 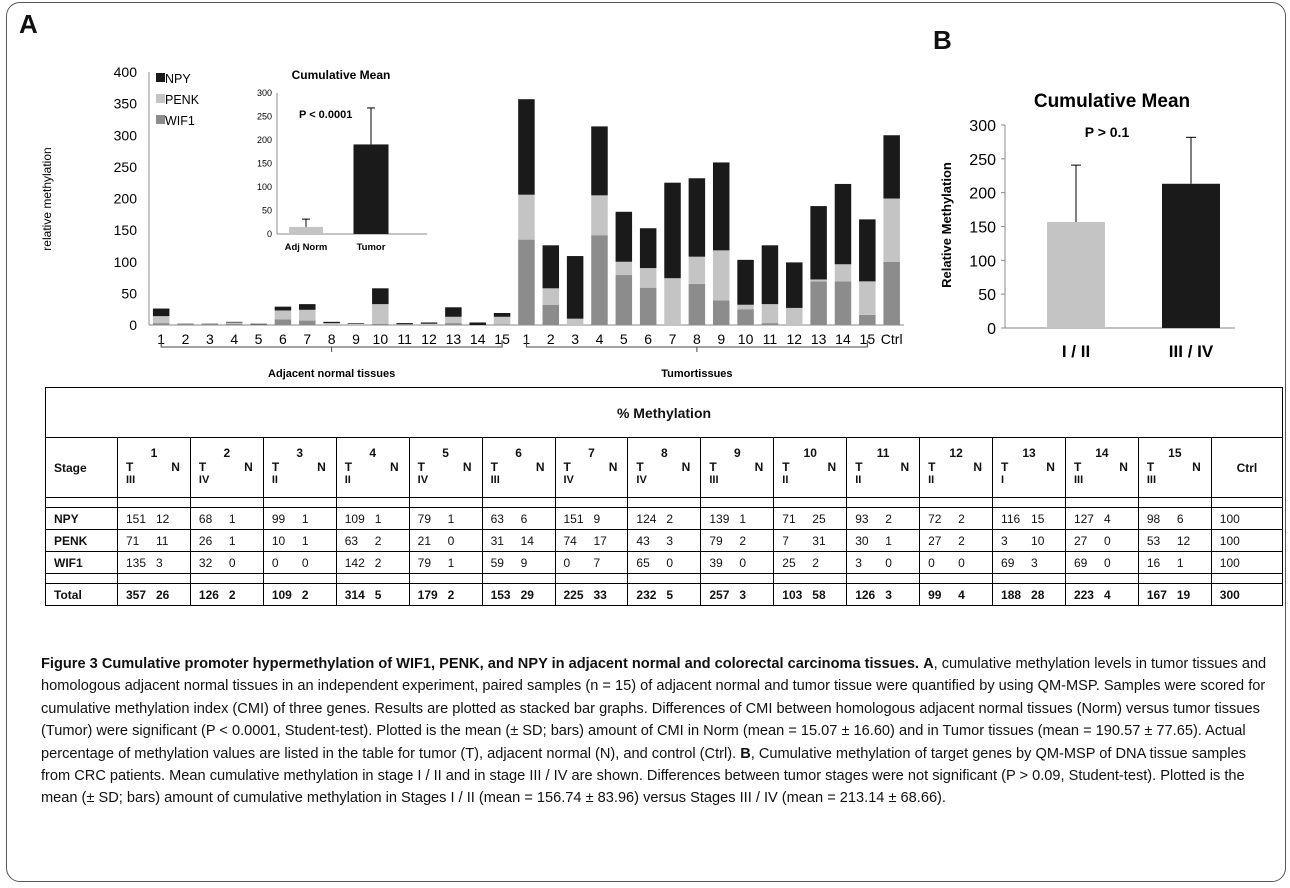 I want to click on normal-value: 1, so click(x=451, y=519).